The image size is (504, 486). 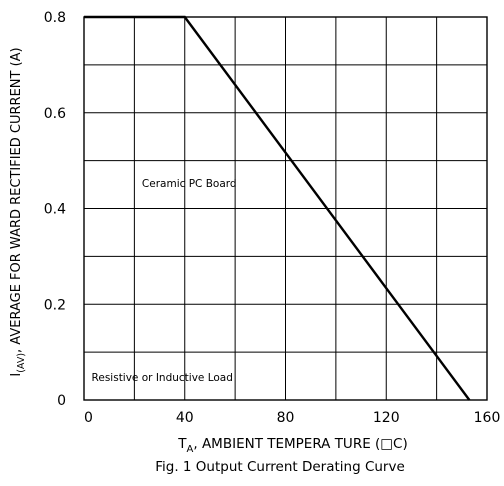 What do you see at coordinates (280, 467) in the screenshot?
I see `figure-caption: Fig. 1 Output Current Derating Curve` at bounding box center [280, 467].